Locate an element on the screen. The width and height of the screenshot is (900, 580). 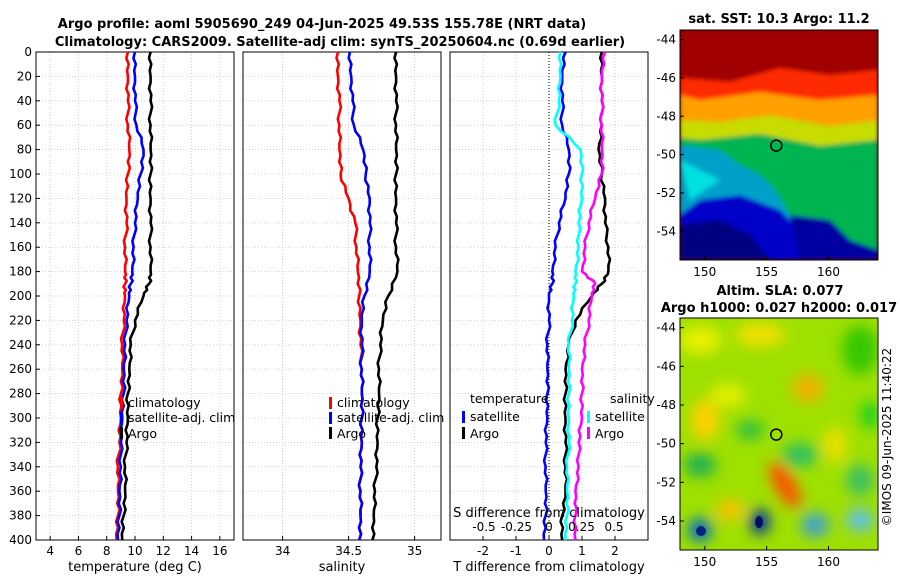
salinity-x-ticks: 34 34.5 35 is located at coordinates (348, 547).